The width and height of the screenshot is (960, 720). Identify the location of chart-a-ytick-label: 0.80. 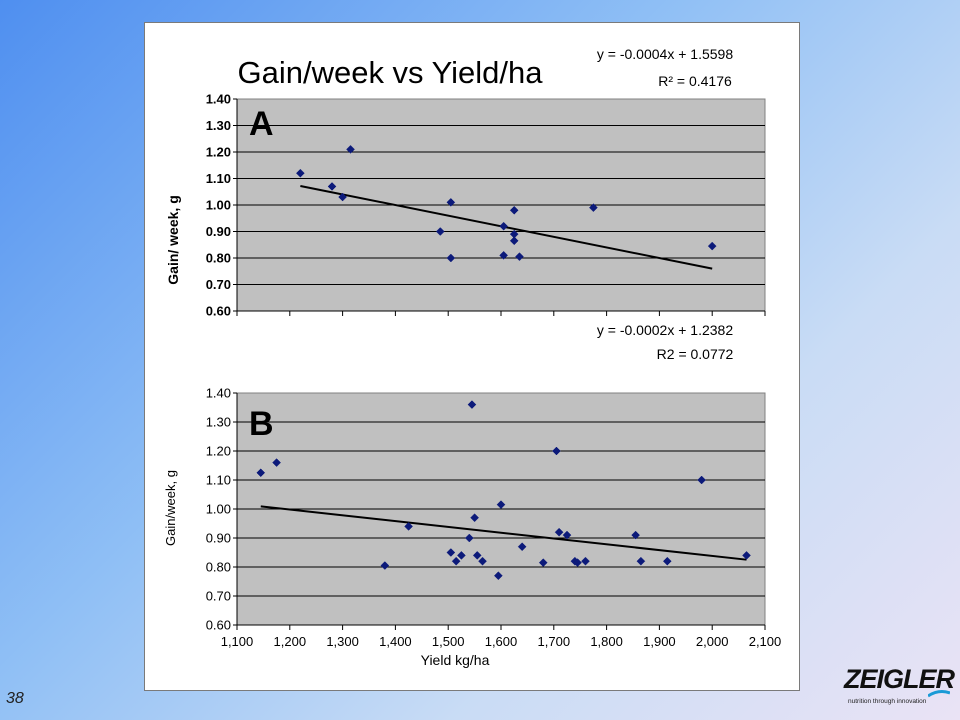
(218, 258).